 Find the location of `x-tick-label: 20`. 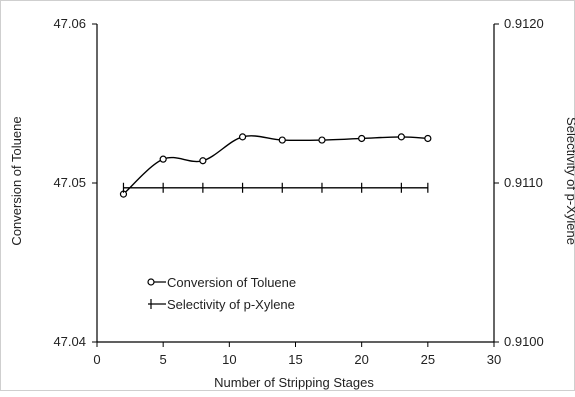

x-tick-label: 20 is located at coordinates (361, 359).